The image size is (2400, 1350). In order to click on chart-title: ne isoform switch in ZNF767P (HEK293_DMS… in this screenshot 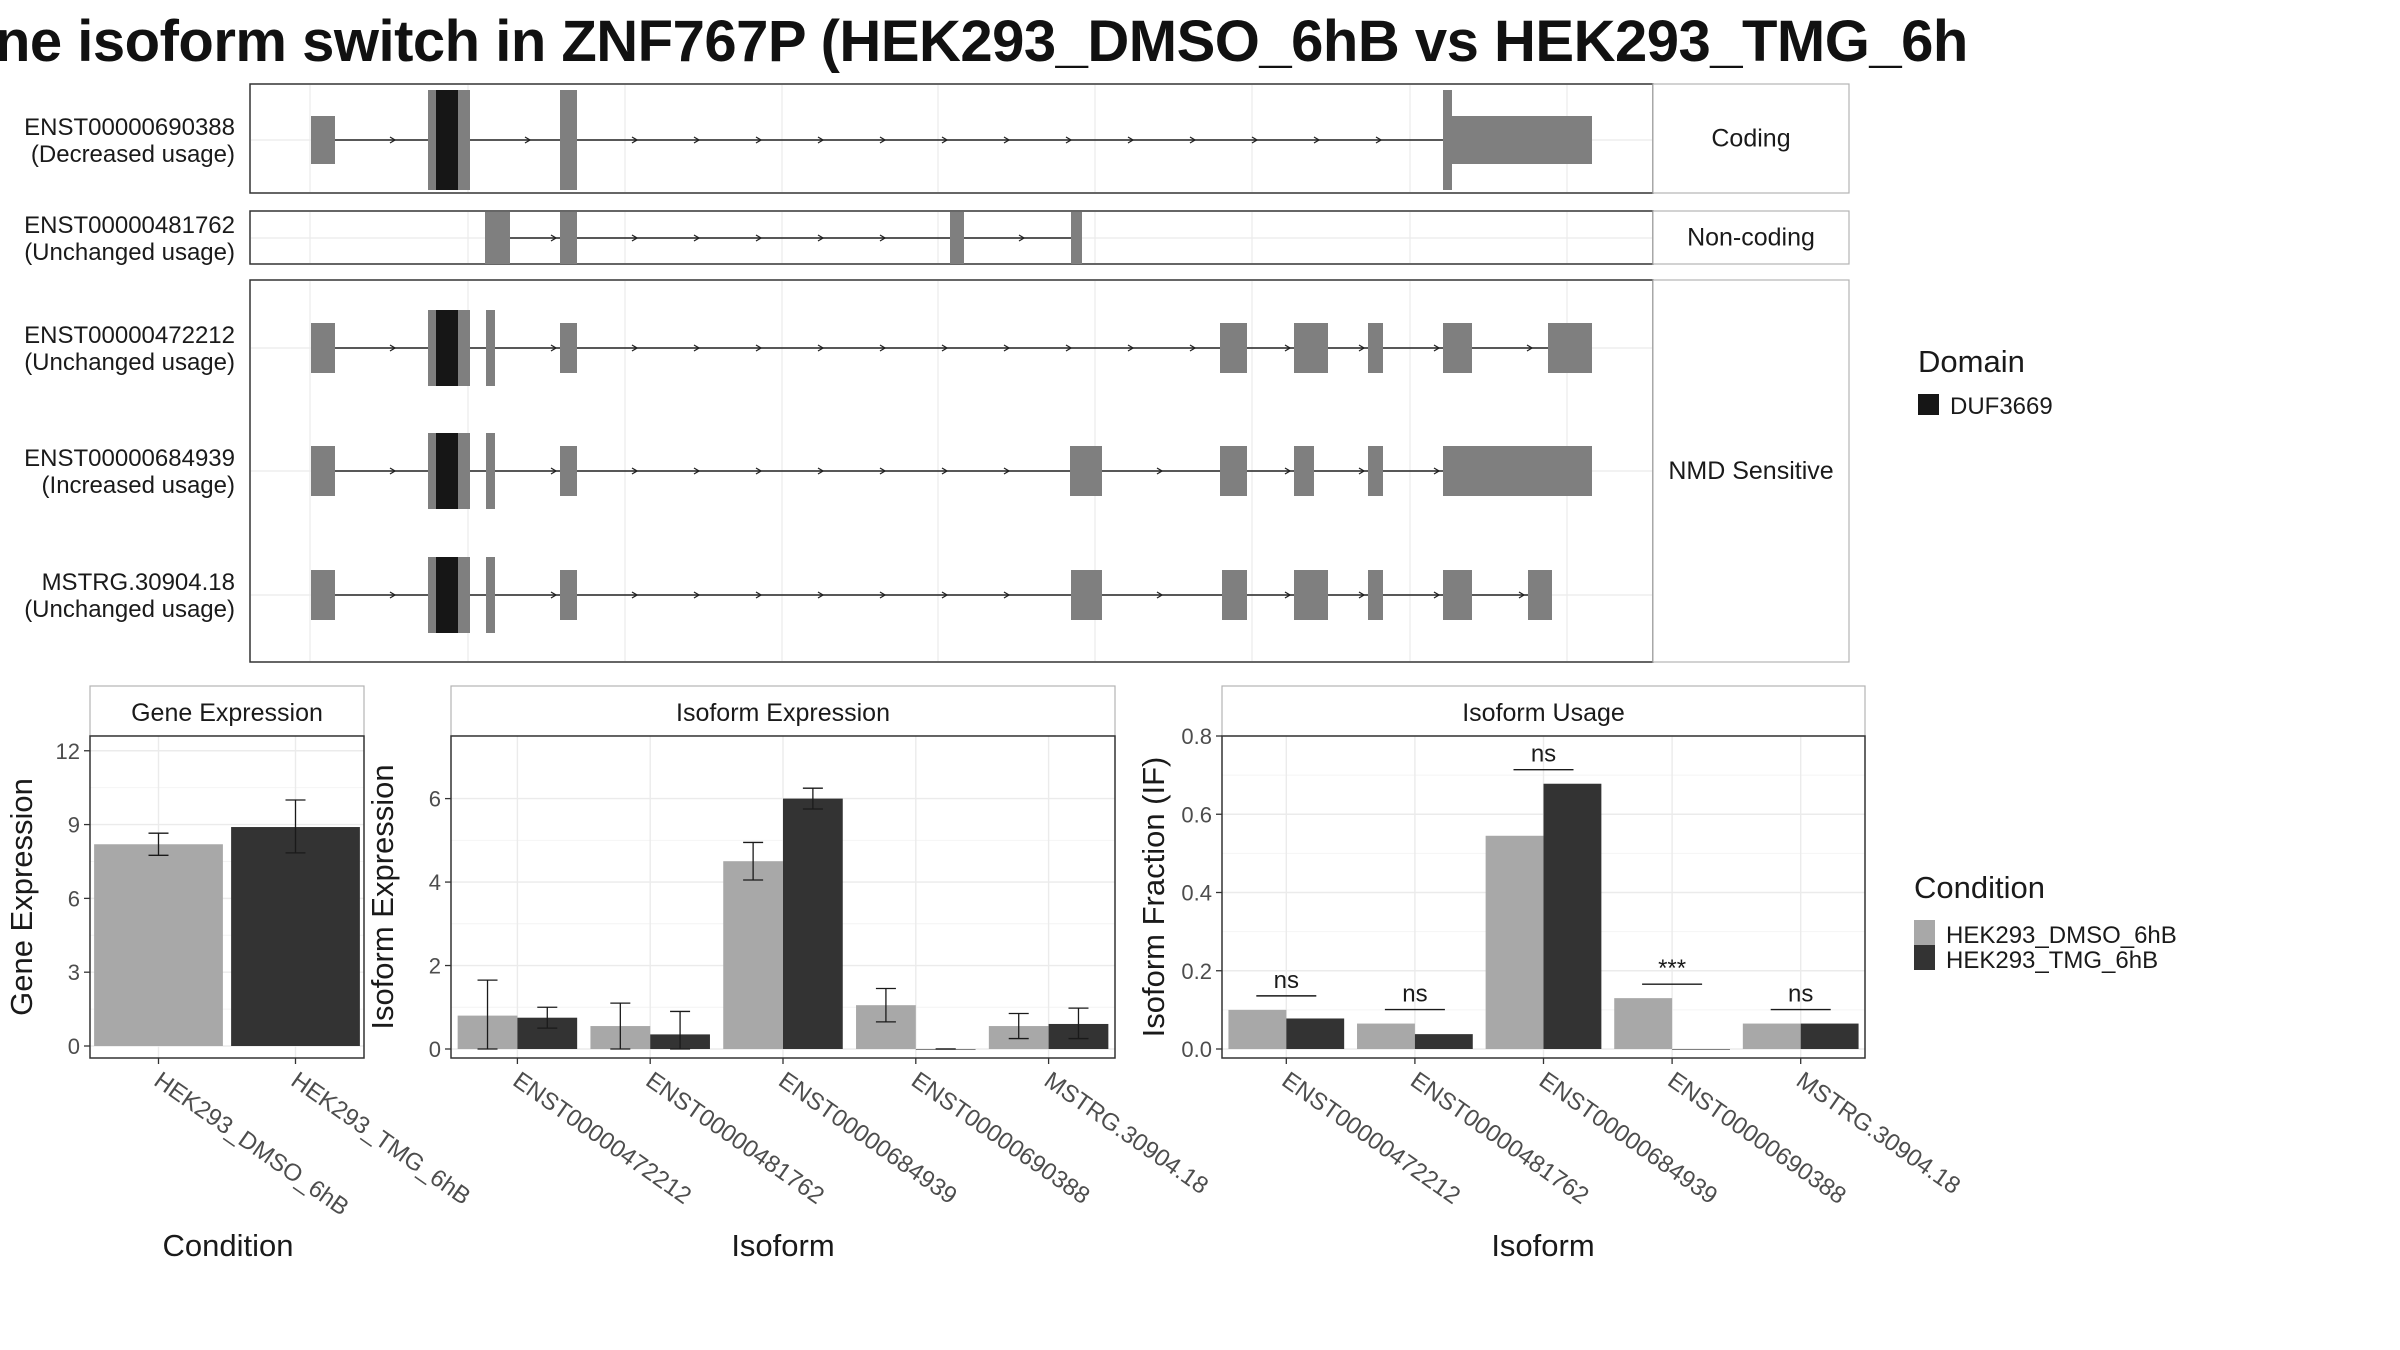, I will do `click(984, 41)`.